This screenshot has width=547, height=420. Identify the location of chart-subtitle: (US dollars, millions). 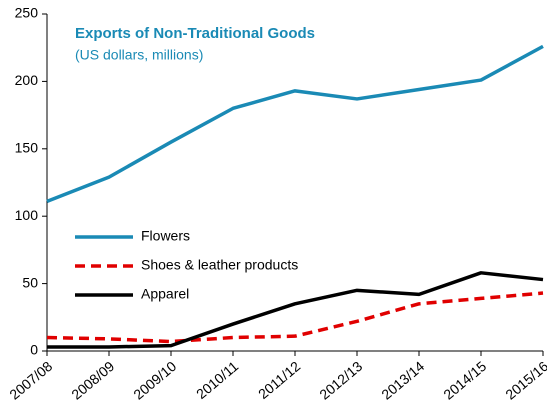
(139, 55).